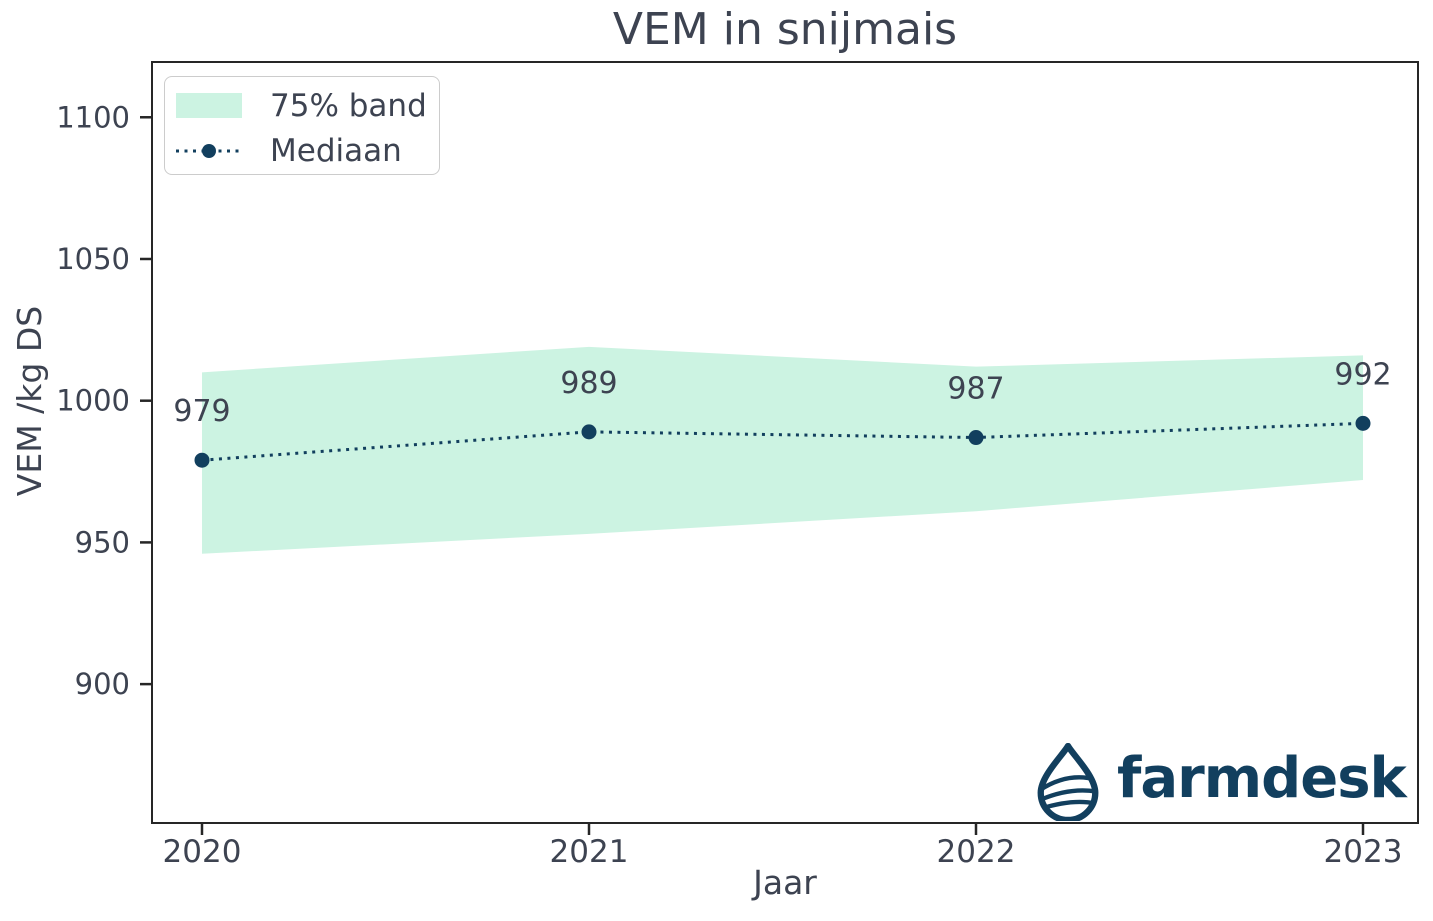  Describe the element at coordinates (589, 852) in the screenshot. I see `x-tick-label: 2021` at that location.